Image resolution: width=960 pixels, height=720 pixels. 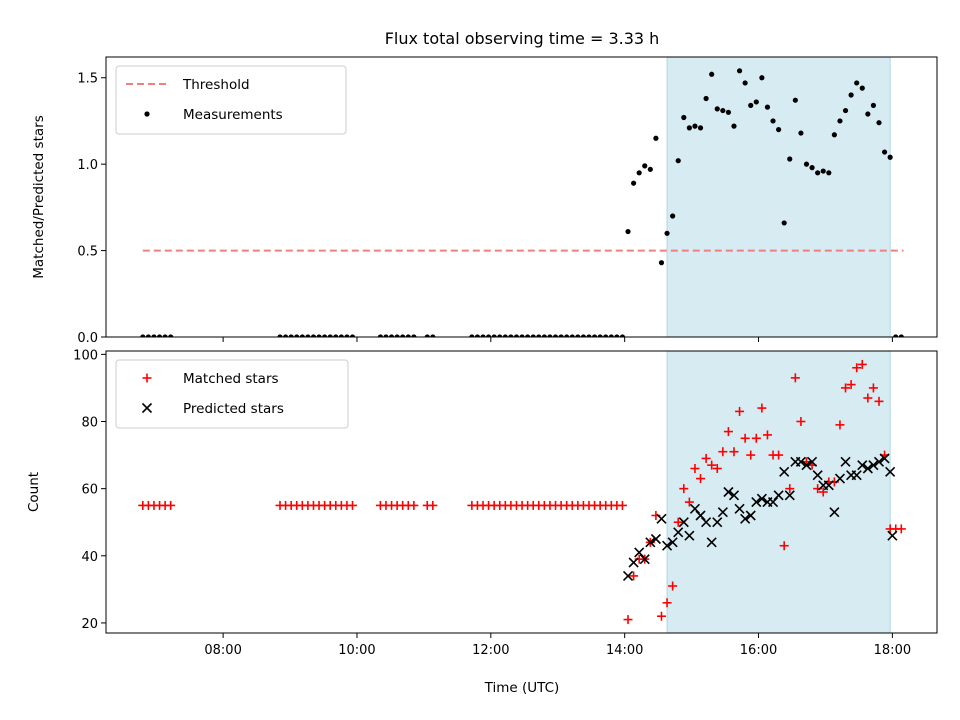 I want to click on x-tick-label: 16:00, so click(x=758, y=650).